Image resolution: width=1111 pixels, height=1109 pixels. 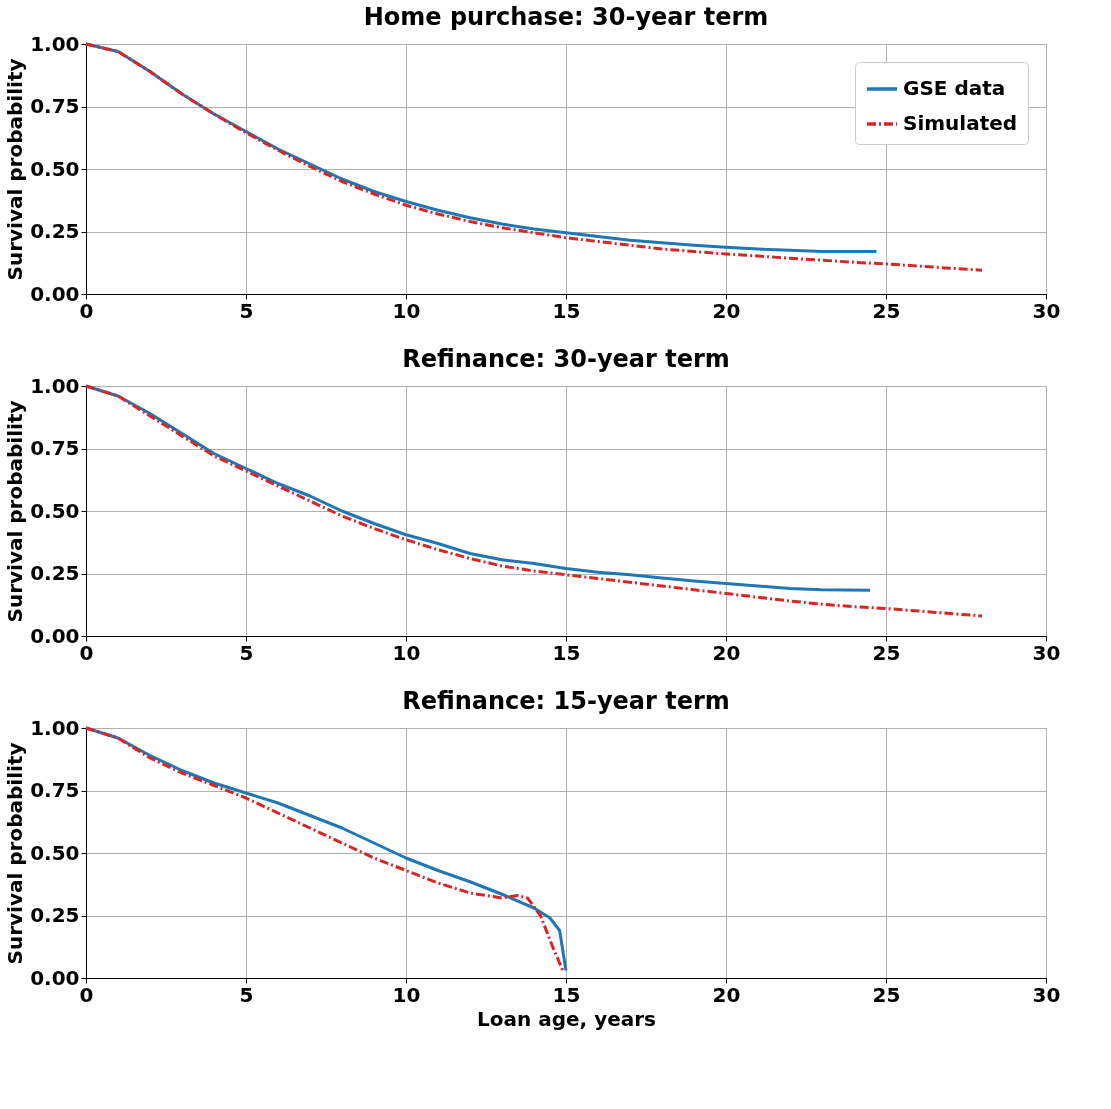 I want to click on chart-title: Home purchase: 30-year term, so click(x=566, y=17).